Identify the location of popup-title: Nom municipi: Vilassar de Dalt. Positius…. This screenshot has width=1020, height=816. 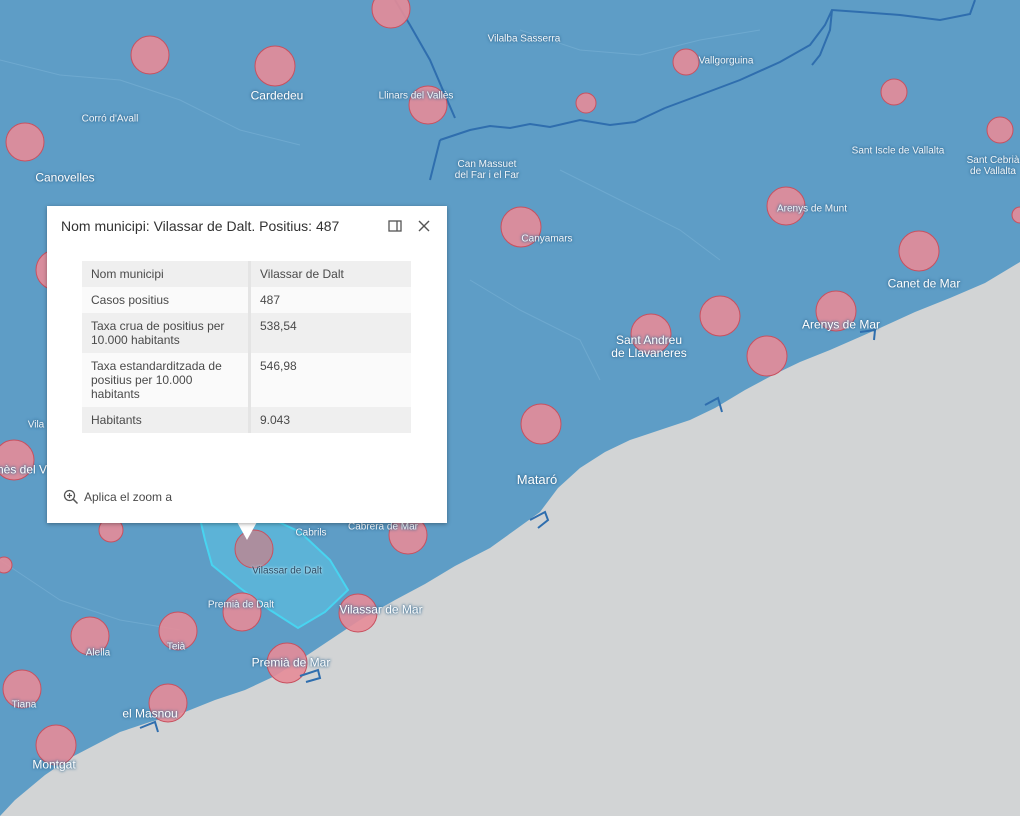
(200, 226).